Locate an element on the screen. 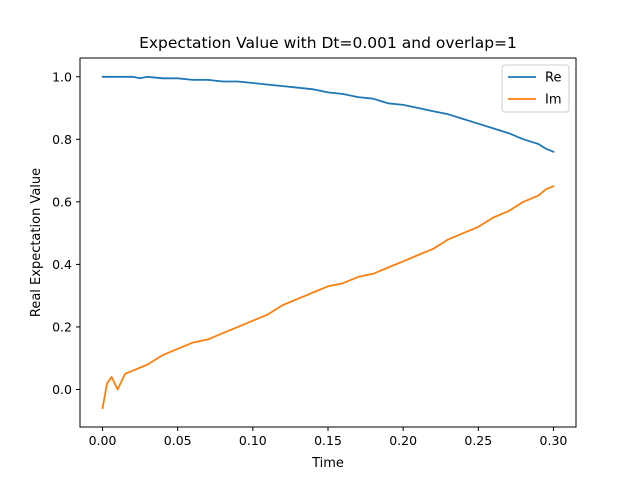 The width and height of the screenshot is (640, 485). x-tick-label: 0.15 is located at coordinates (328, 440).